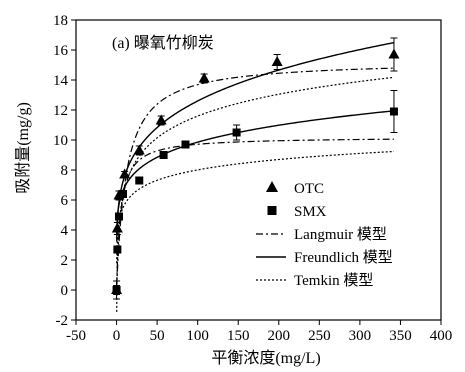 Image resolution: width=465 pixels, height=372 pixels. What do you see at coordinates (310, 212) in the screenshot?
I see `legend-label: SMX` at bounding box center [310, 212].